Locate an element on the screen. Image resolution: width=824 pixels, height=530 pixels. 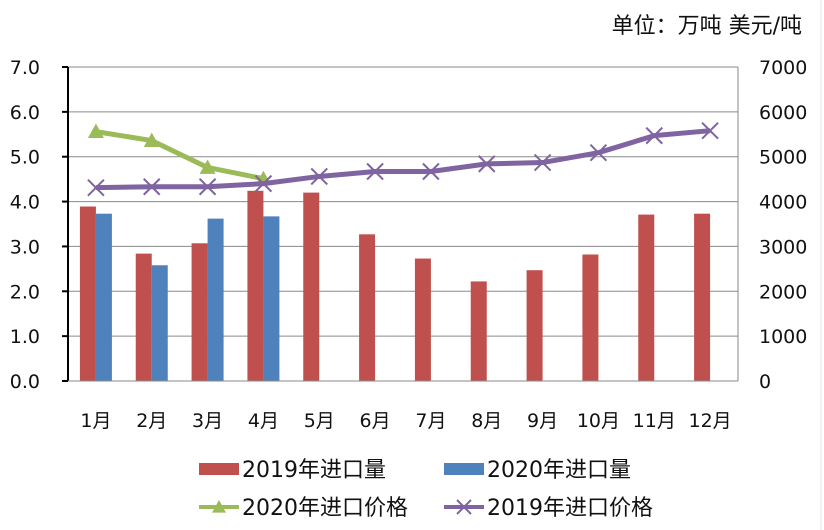
left-tick-label: 5.0 is located at coordinates (25, 158).